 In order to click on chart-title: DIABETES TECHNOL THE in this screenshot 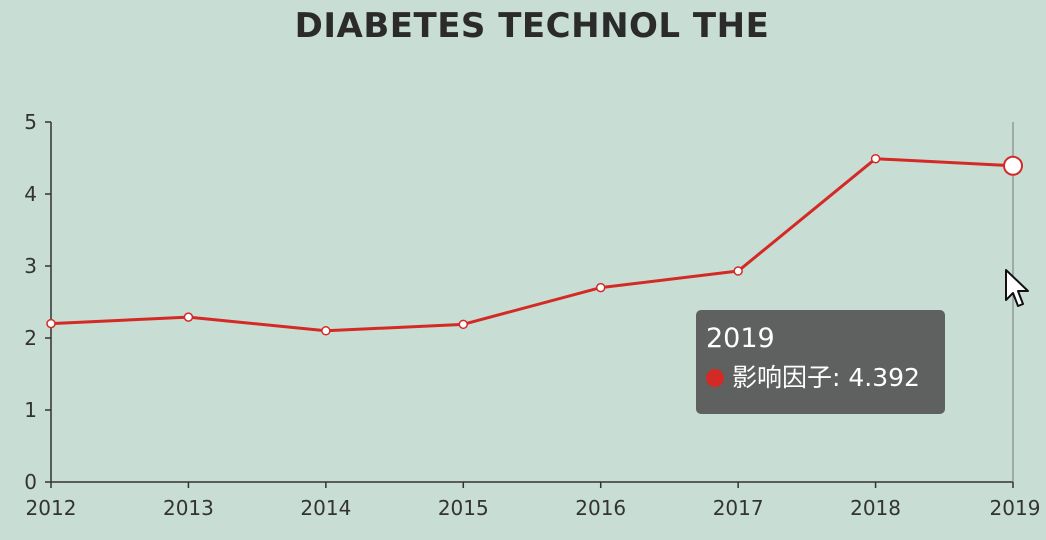, I will do `click(532, 26)`.